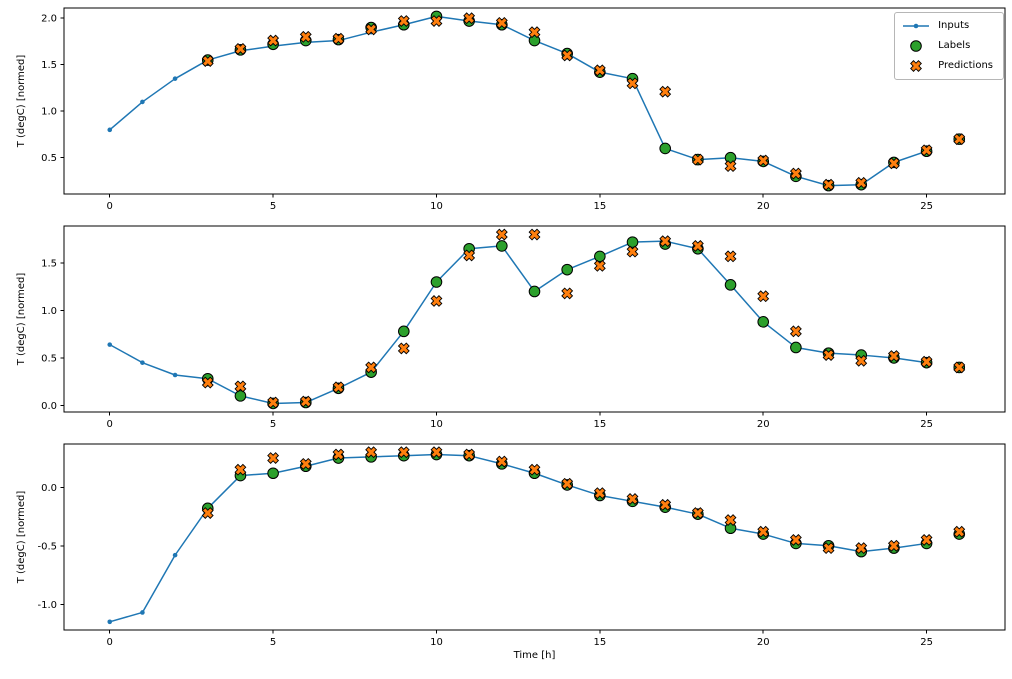  I want to click on x-tick-label: 15, so click(599, 642).